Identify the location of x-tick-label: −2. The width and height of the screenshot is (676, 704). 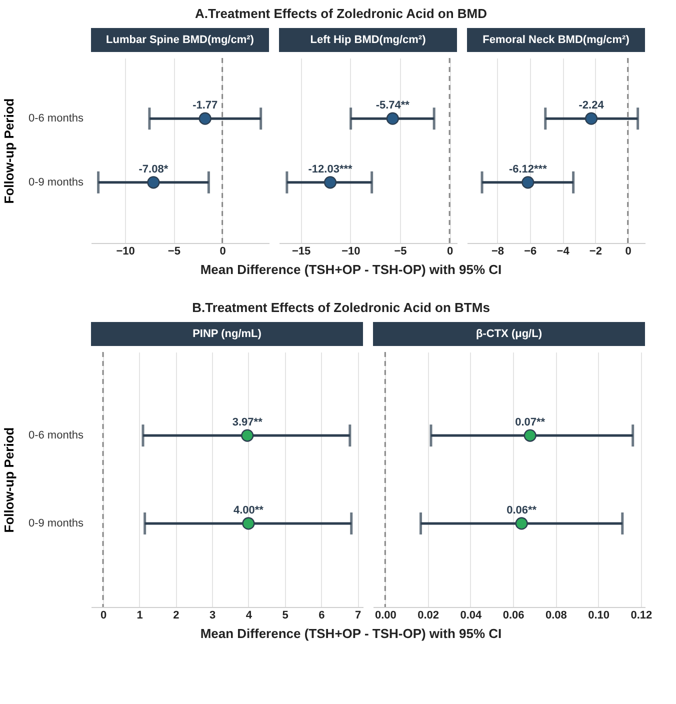
(595, 252).